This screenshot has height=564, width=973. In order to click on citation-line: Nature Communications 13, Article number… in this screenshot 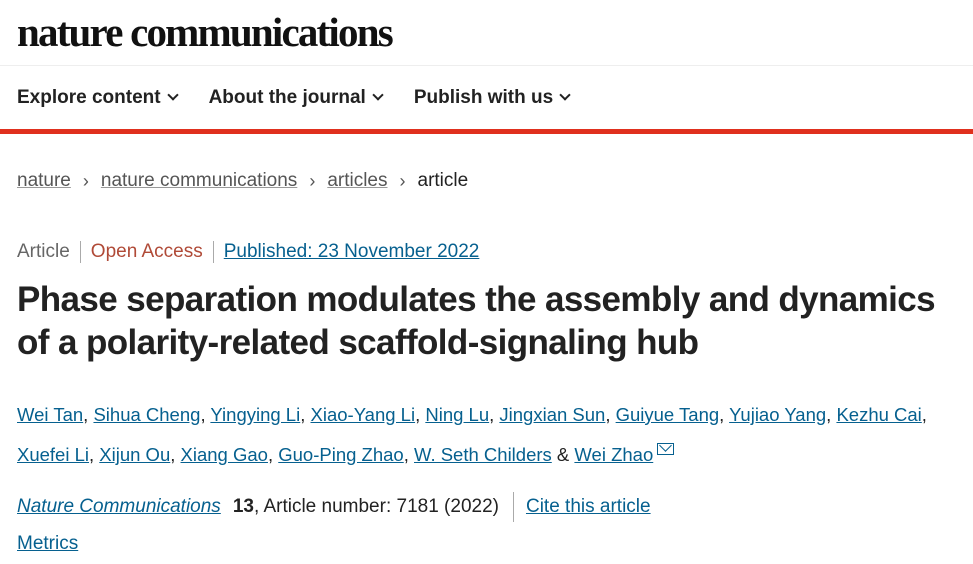, I will do `click(334, 507)`.